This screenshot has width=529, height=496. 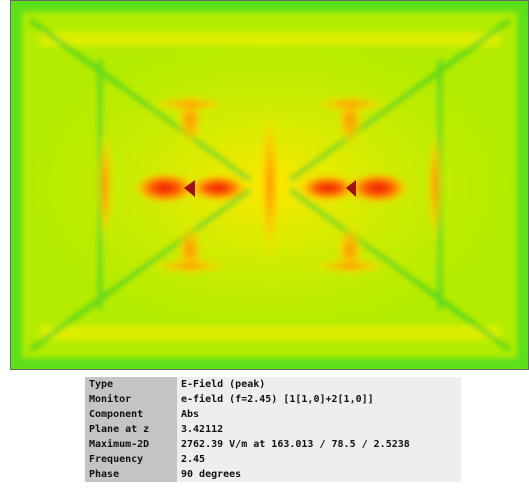 I want to click on info-row: Component Abs, so click(x=273, y=414).